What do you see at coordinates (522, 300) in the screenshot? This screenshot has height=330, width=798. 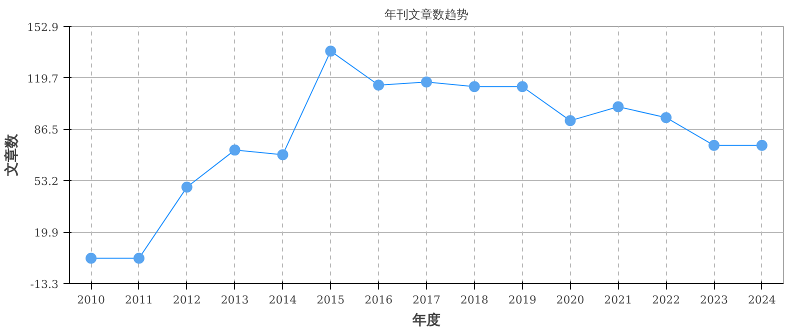 I see `x-tick-label: 2019` at bounding box center [522, 300].